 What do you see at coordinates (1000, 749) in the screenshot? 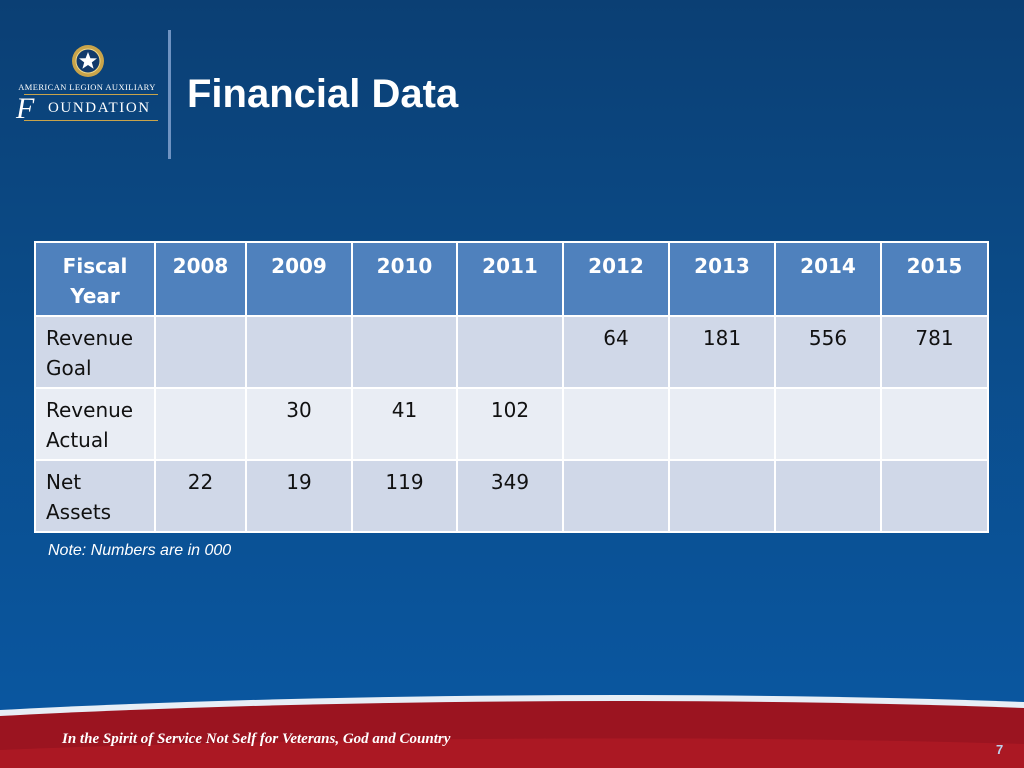
I see `page-number: 7` at bounding box center [1000, 749].